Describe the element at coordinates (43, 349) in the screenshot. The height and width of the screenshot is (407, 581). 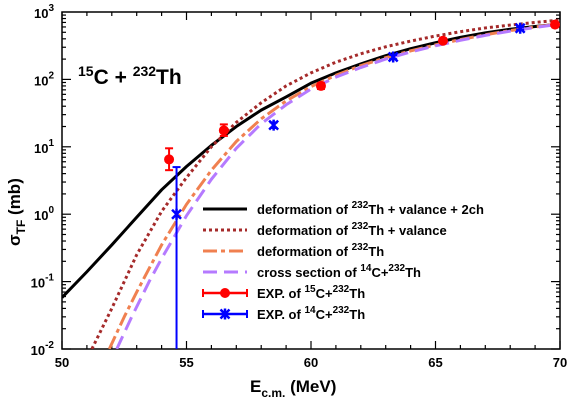
I see `y-tick-label: 10⁻²` at that location.